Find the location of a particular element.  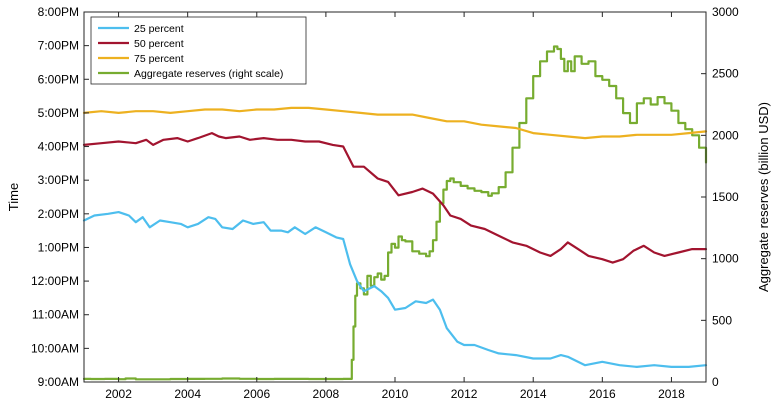

x-tick-label: 2010 is located at coordinates (395, 394).